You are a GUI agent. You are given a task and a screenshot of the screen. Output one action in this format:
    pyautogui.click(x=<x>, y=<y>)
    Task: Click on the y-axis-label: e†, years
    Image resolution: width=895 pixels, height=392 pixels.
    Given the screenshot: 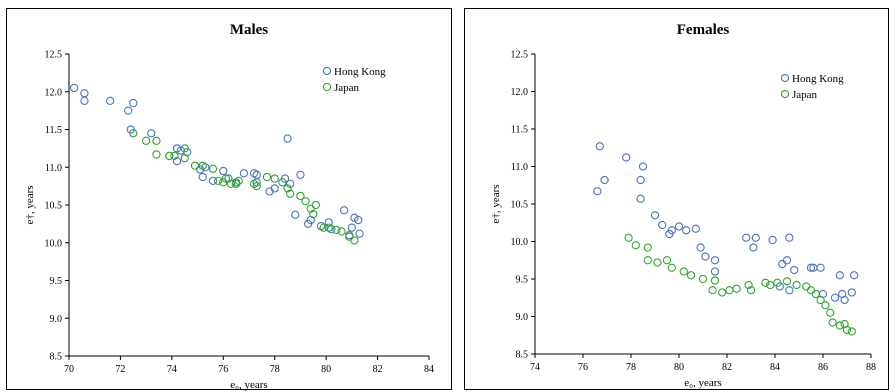 What is the action you would take?
    pyautogui.click(x=496, y=203)
    